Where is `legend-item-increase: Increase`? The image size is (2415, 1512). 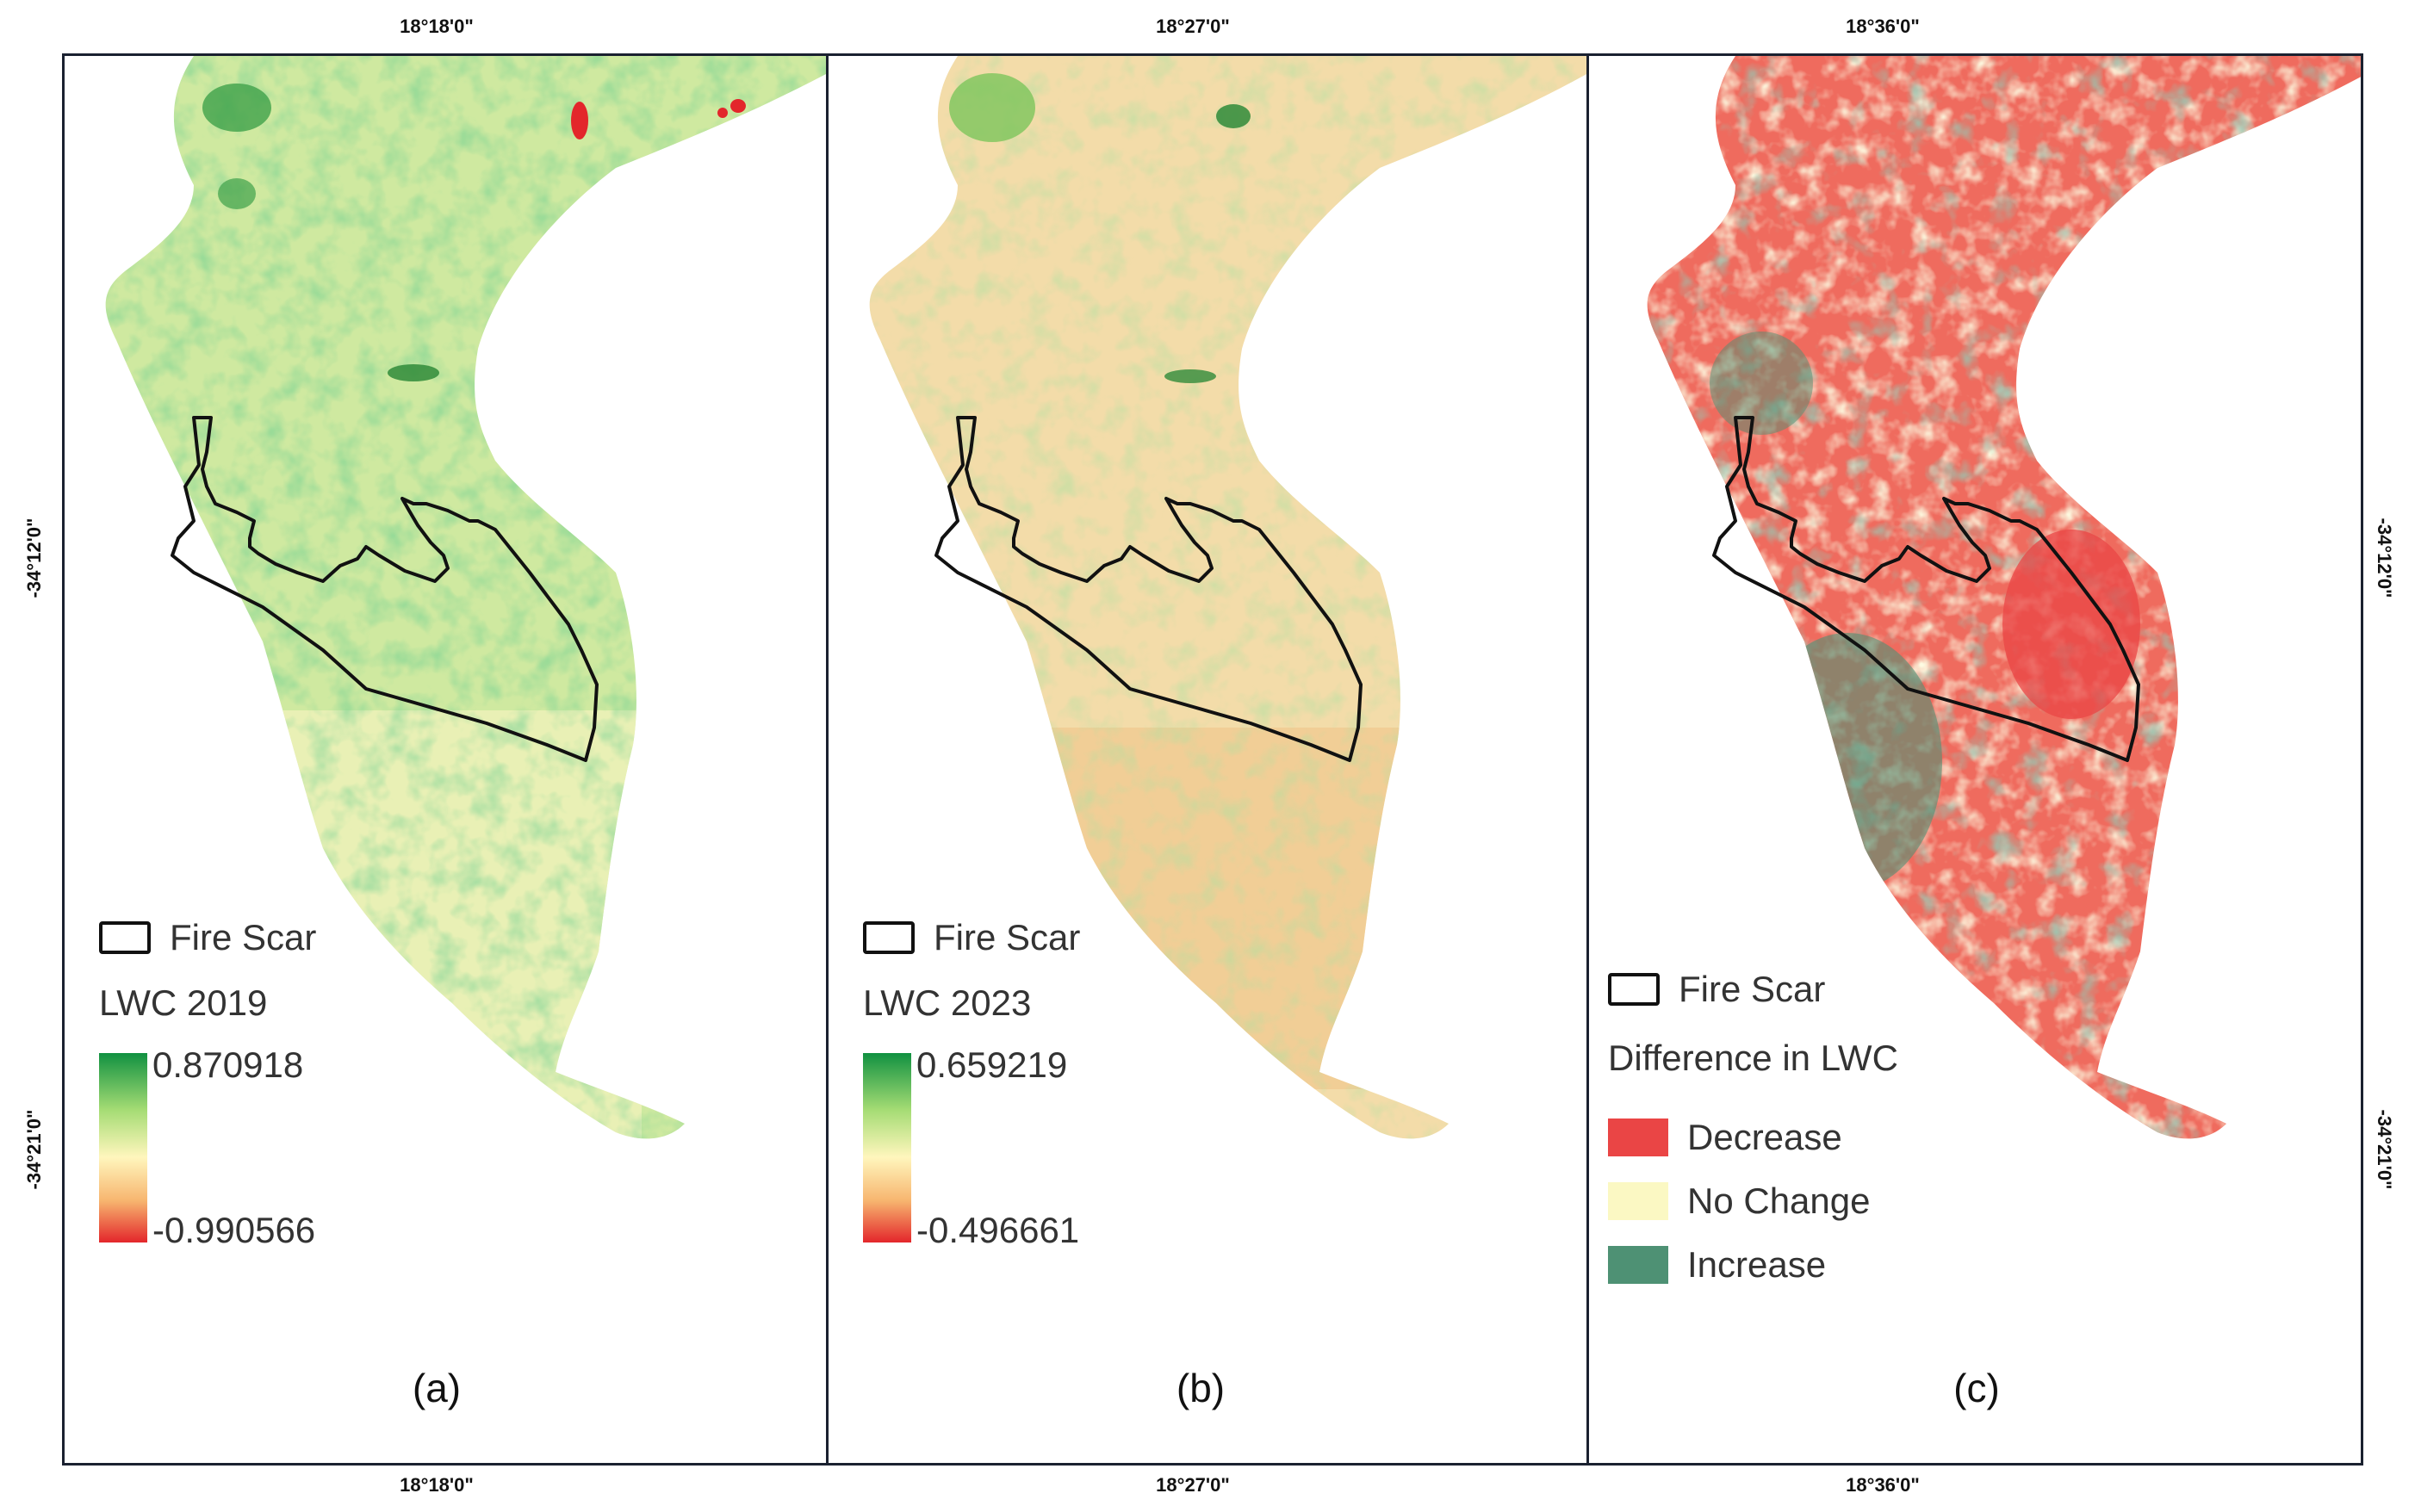 legend-item-increase: Increase is located at coordinates (1717, 1265).